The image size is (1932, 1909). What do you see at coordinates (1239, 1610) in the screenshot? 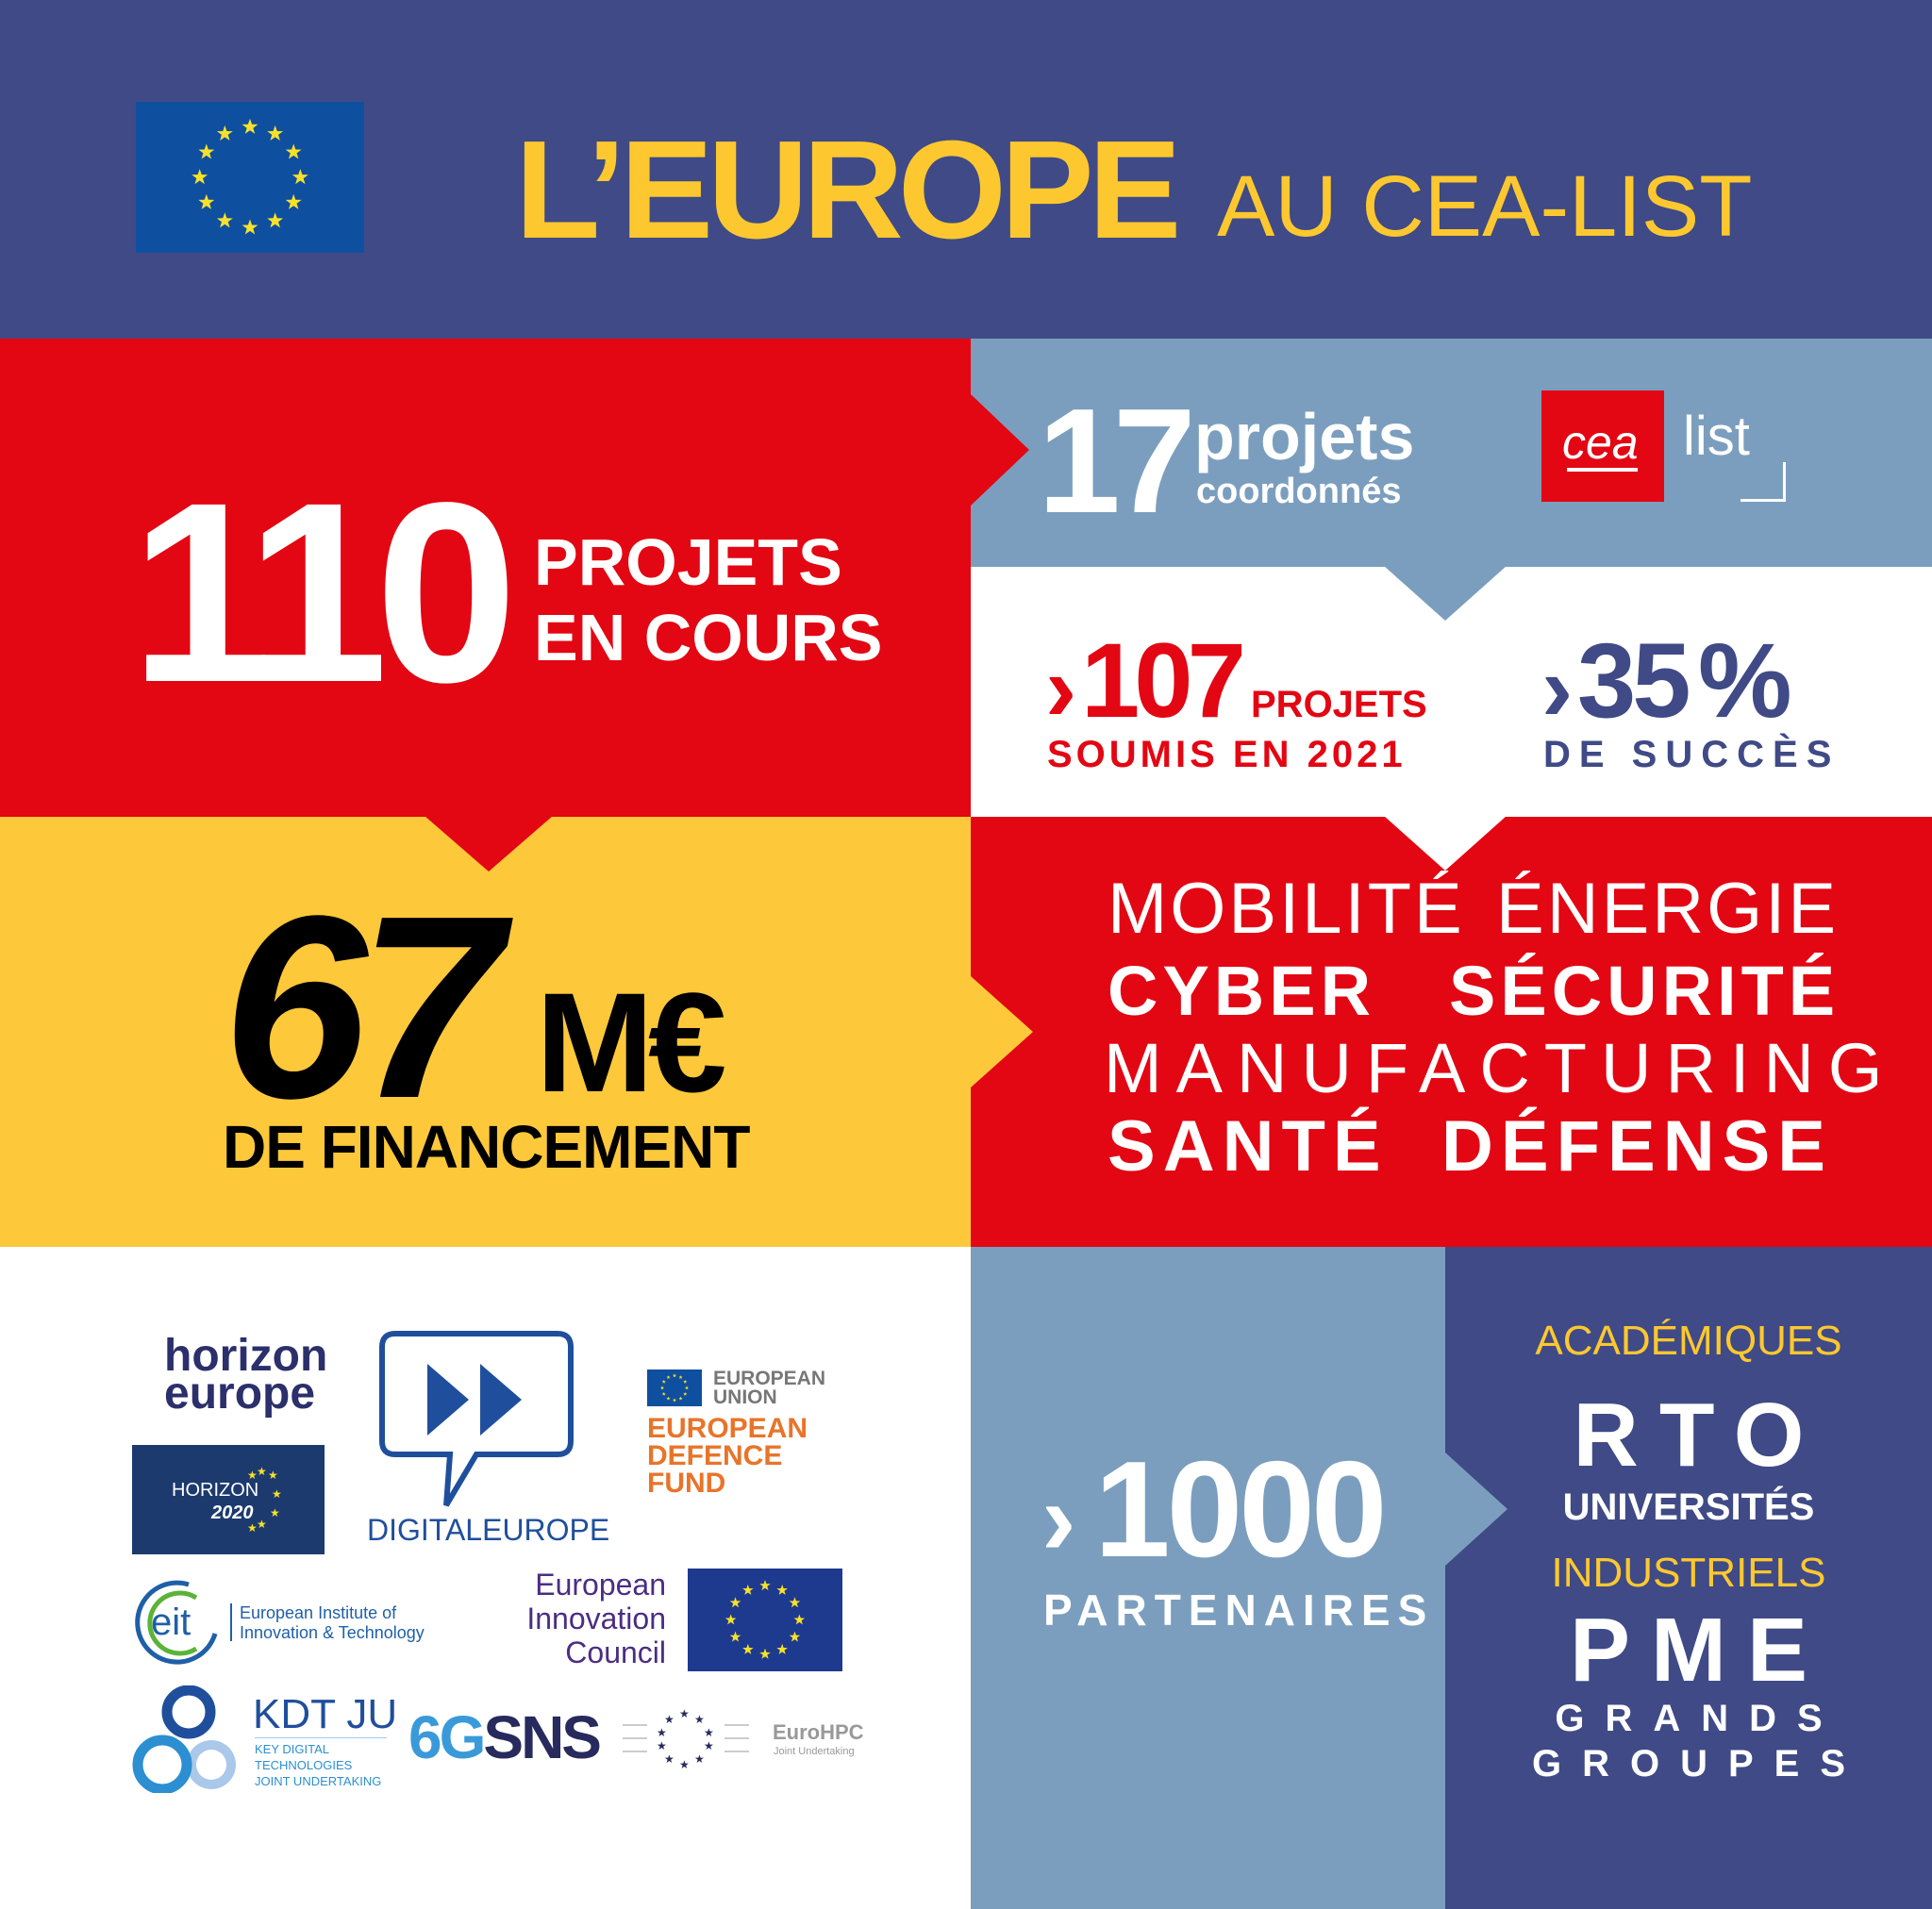
I see `partners-label: PARTENAIRES` at bounding box center [1239, 1610].